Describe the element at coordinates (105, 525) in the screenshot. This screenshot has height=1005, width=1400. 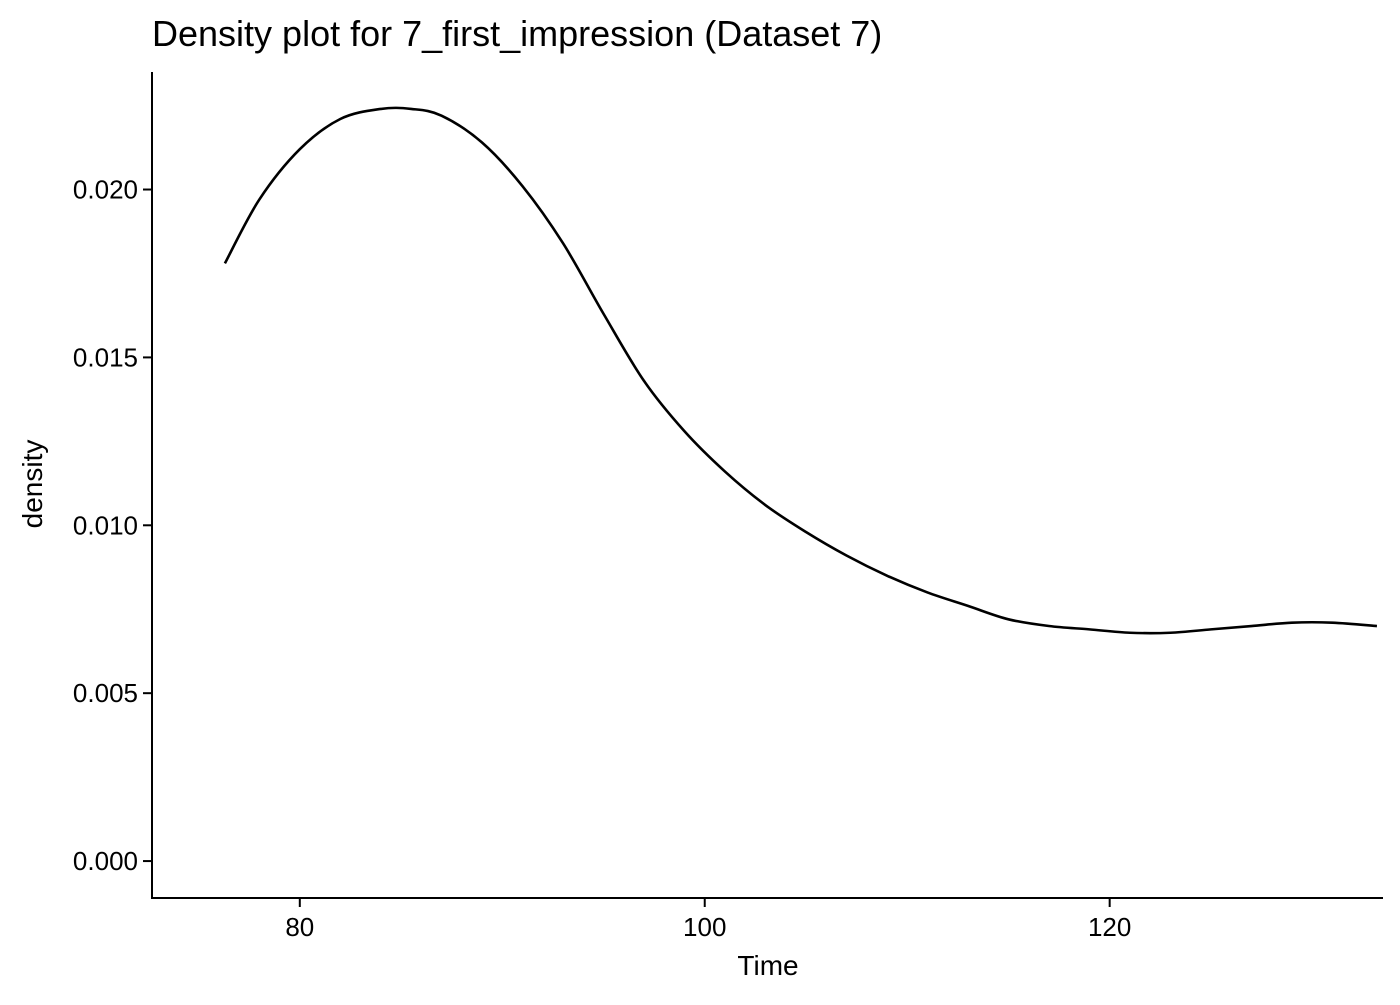
I see `y-tick-label: 0.010` at that location.